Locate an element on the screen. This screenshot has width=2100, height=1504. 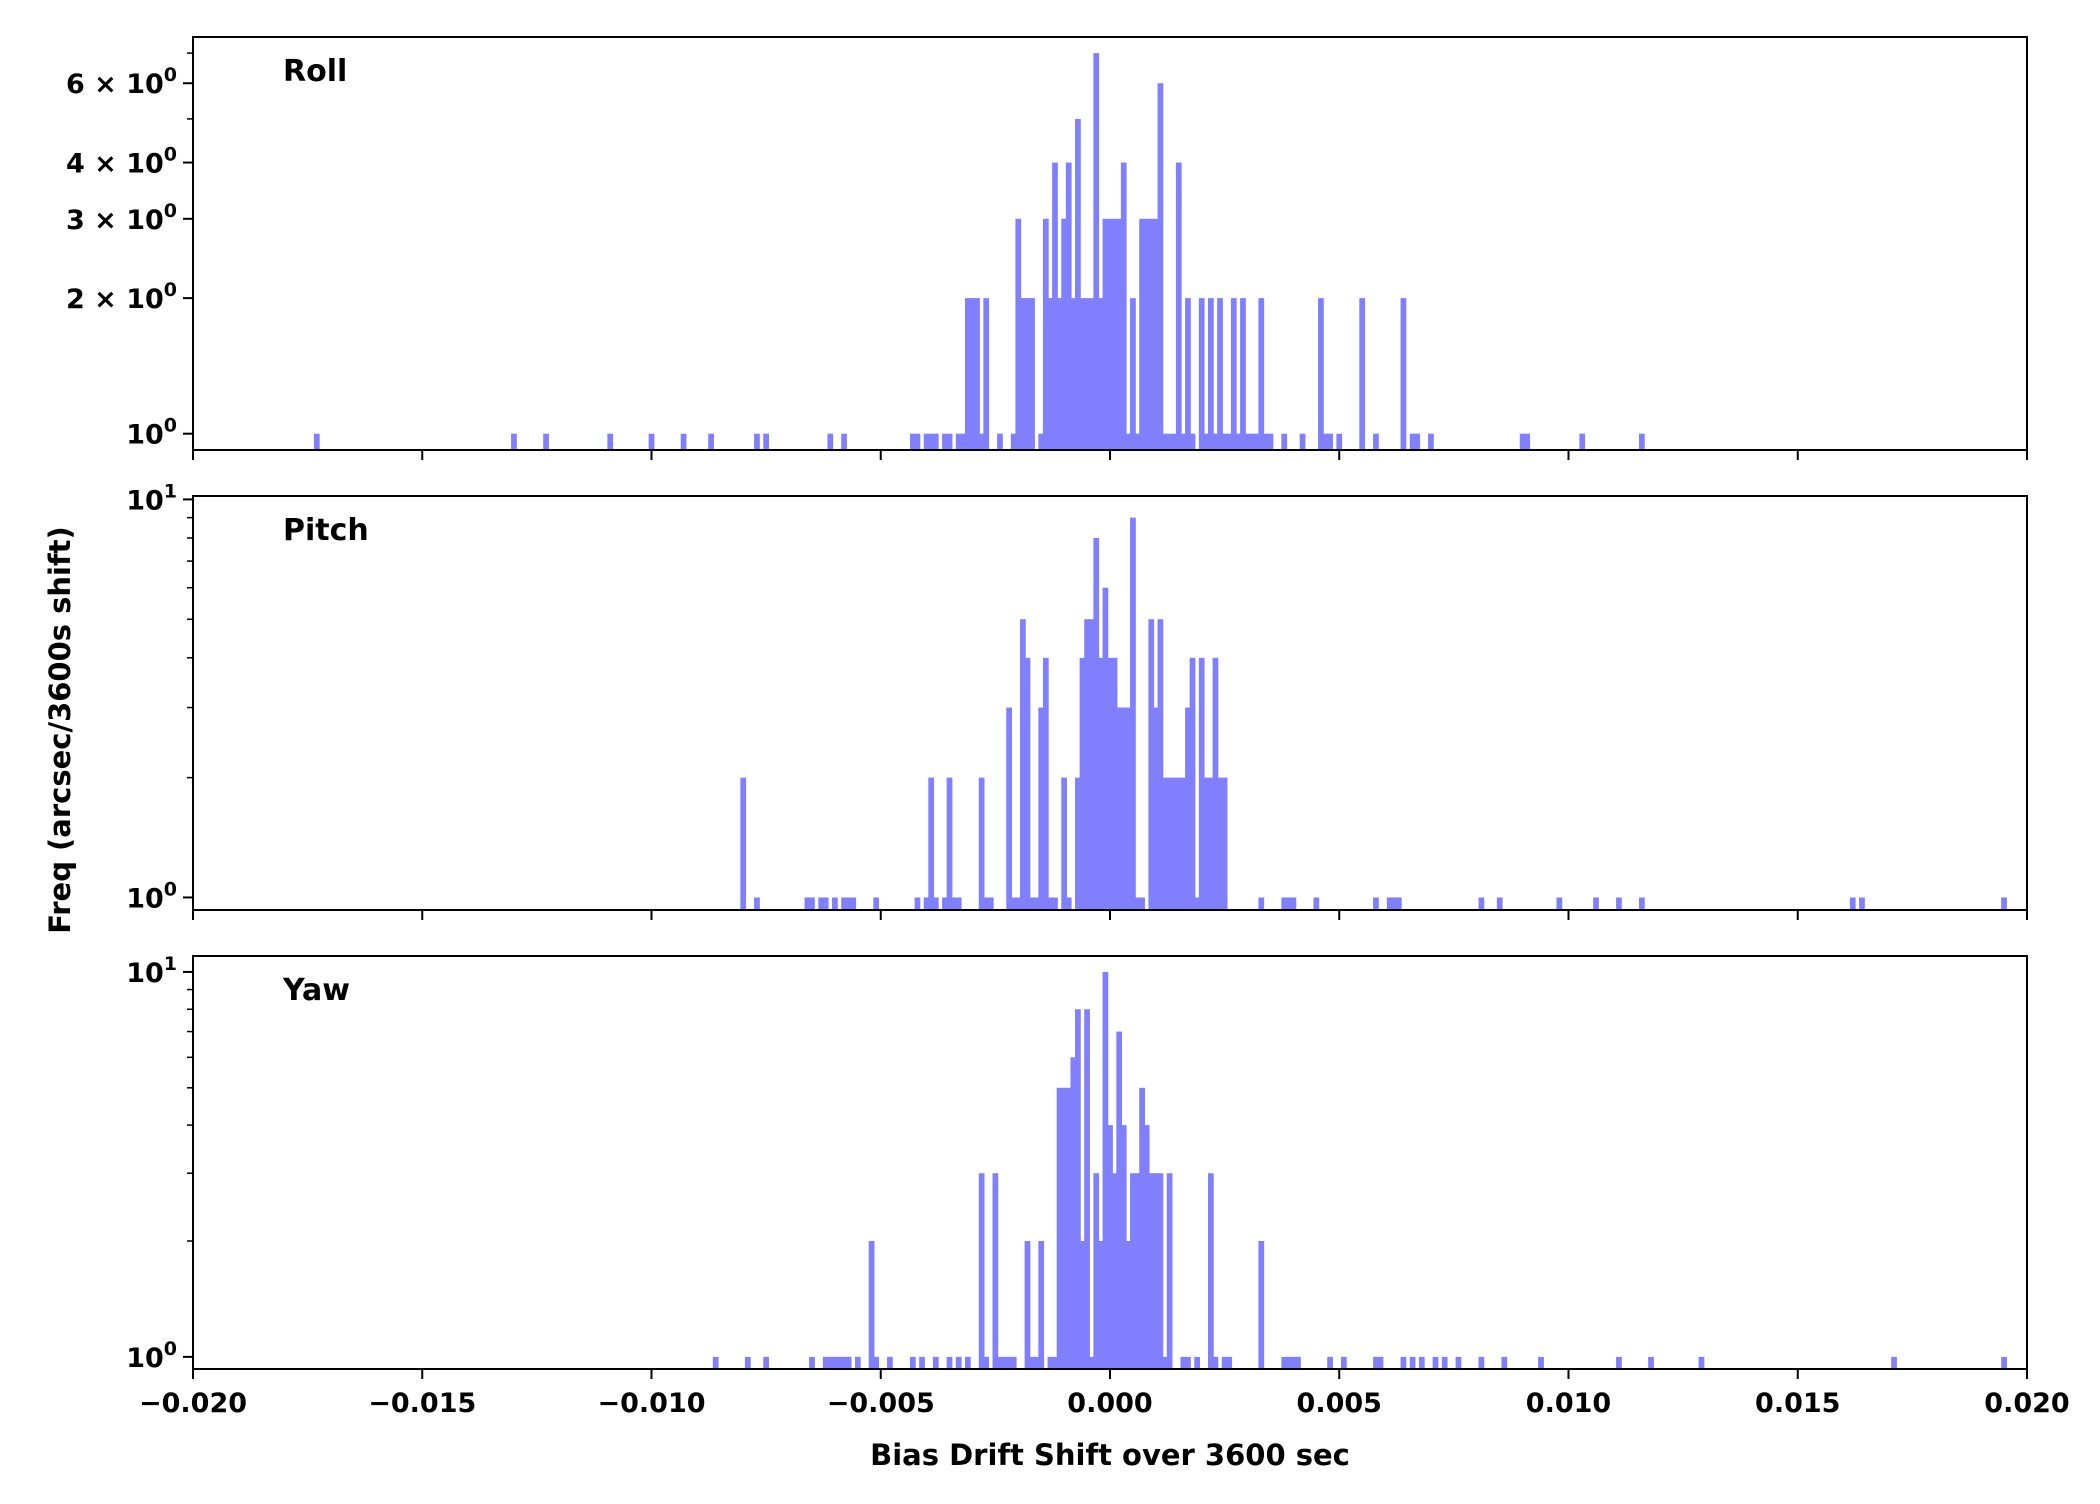
y-axis-label: Freq (arcsec/3600s shift) is located at coordinates (60, 729).